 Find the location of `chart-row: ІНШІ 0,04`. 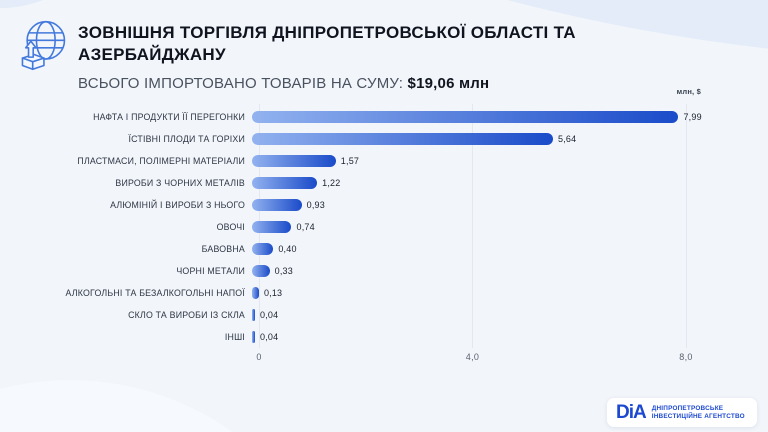

chart-row: ІНШІ 0,04 is located at coordinates (384, 337).